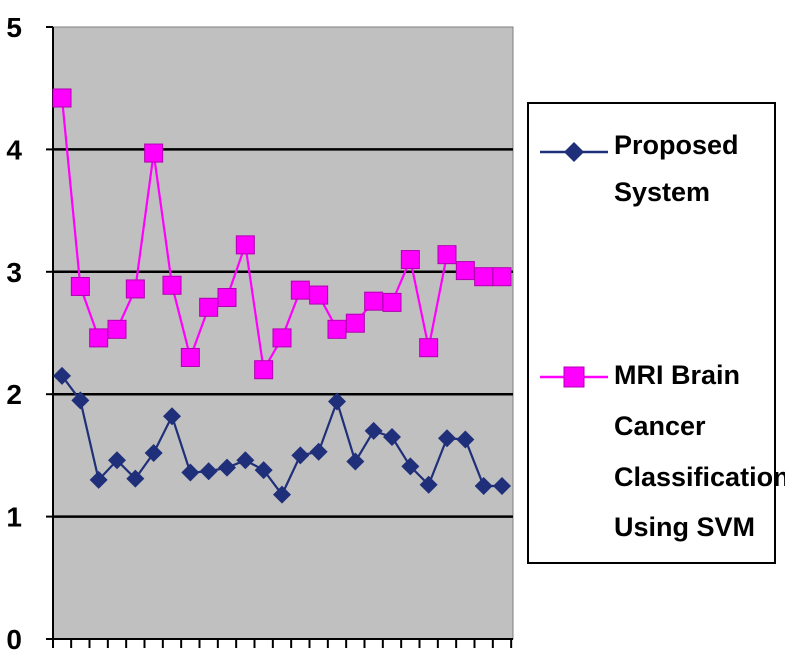 This screenshot has width=785, height=660. I want to click on legend-label-svm-line-2: Cancer, so click(660, 426).